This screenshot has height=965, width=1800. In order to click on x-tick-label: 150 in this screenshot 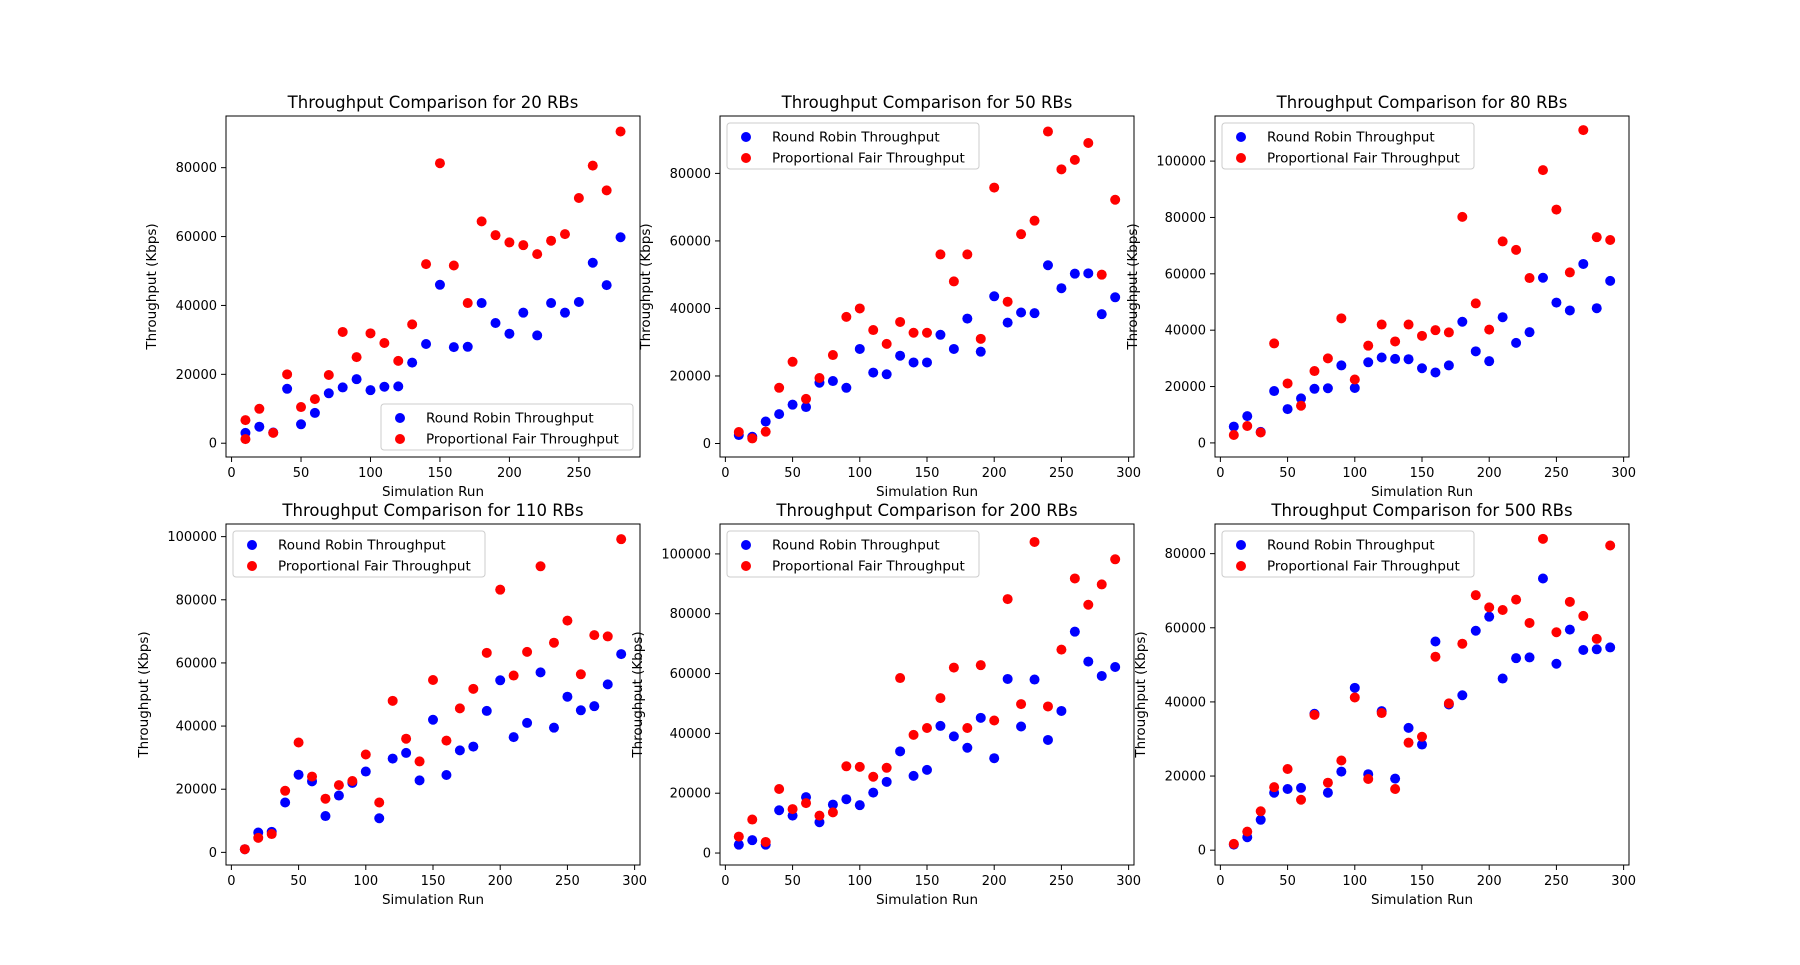, I will do `click(1422, 881)`.